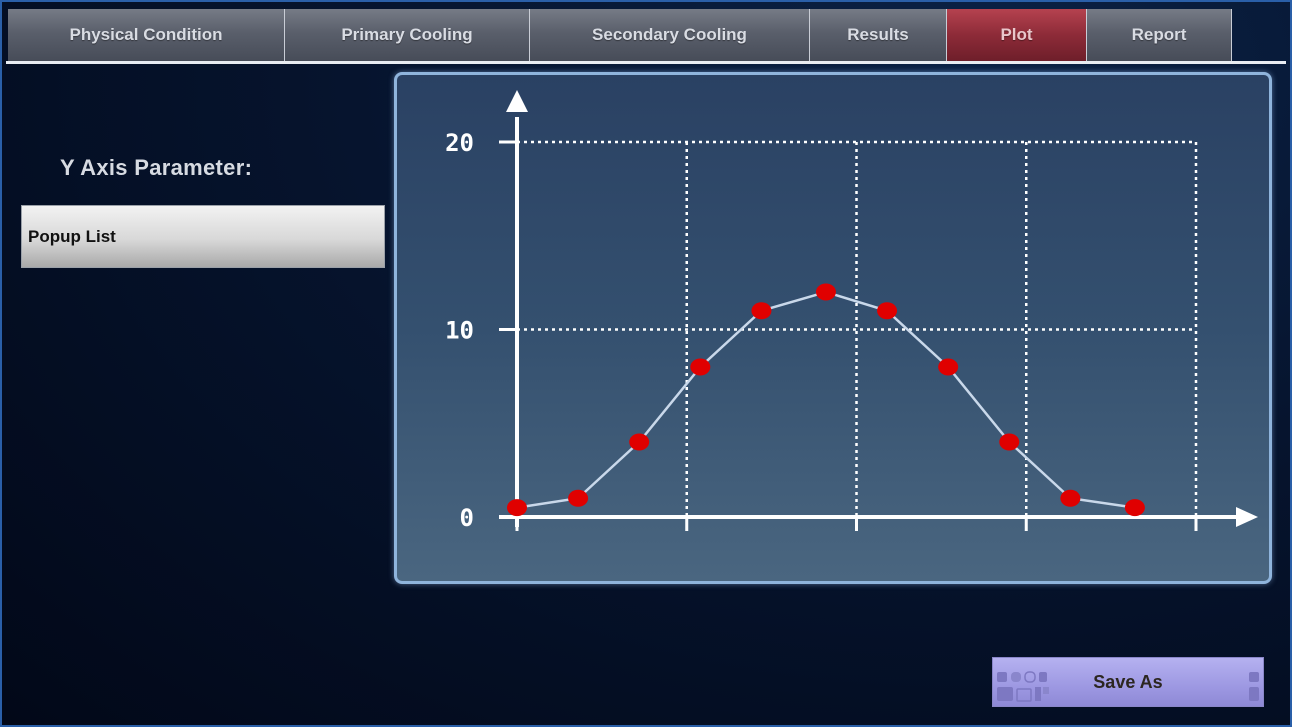  What do you see at coordinates (203, 236) in the screenshot?
I see `y-axis-popup-list: Popup List` at bounding box center [203, 236].